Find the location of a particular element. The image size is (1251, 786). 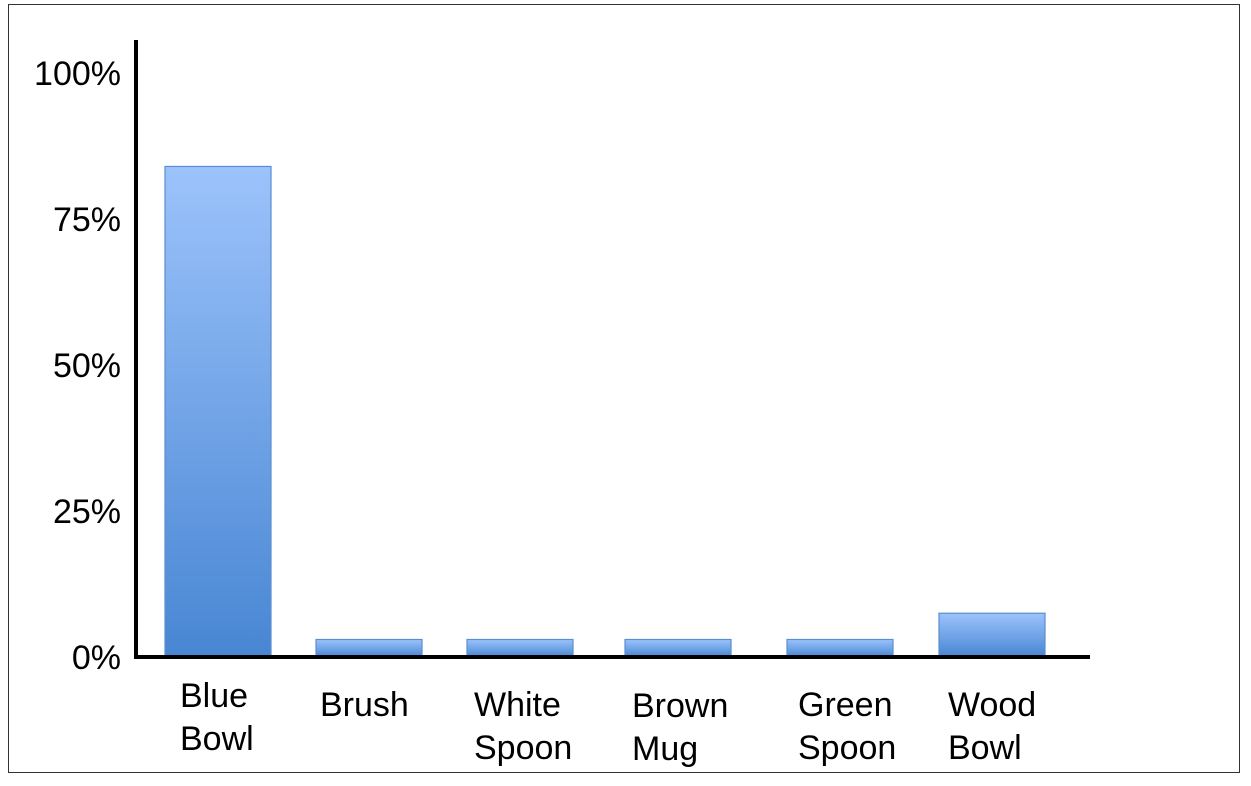

category-label-line: Mug is located at coordinates (665, 749).